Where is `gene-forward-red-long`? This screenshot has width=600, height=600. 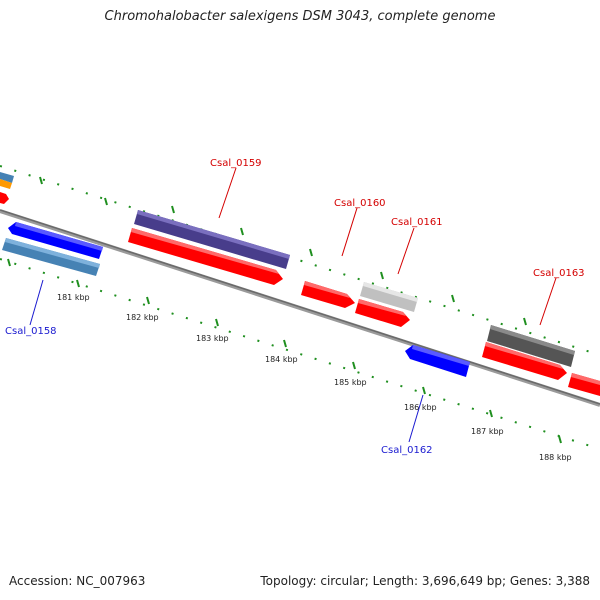
gene-forward-red-long is located at coordinates (205, 256).